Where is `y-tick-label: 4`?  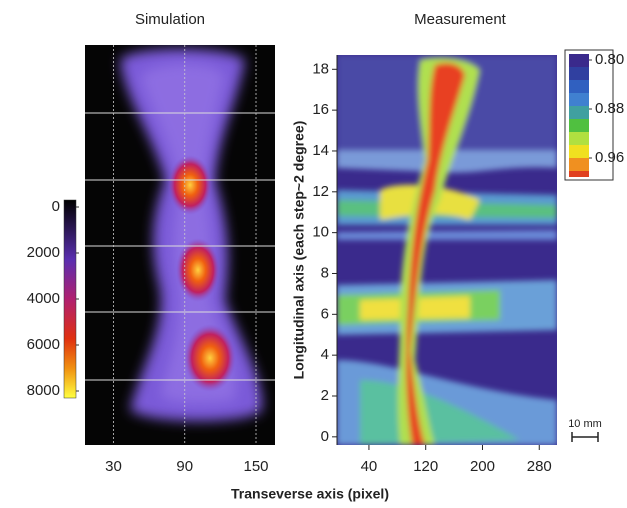 y-tick-label: 4 is located at coordinates (325, 354).